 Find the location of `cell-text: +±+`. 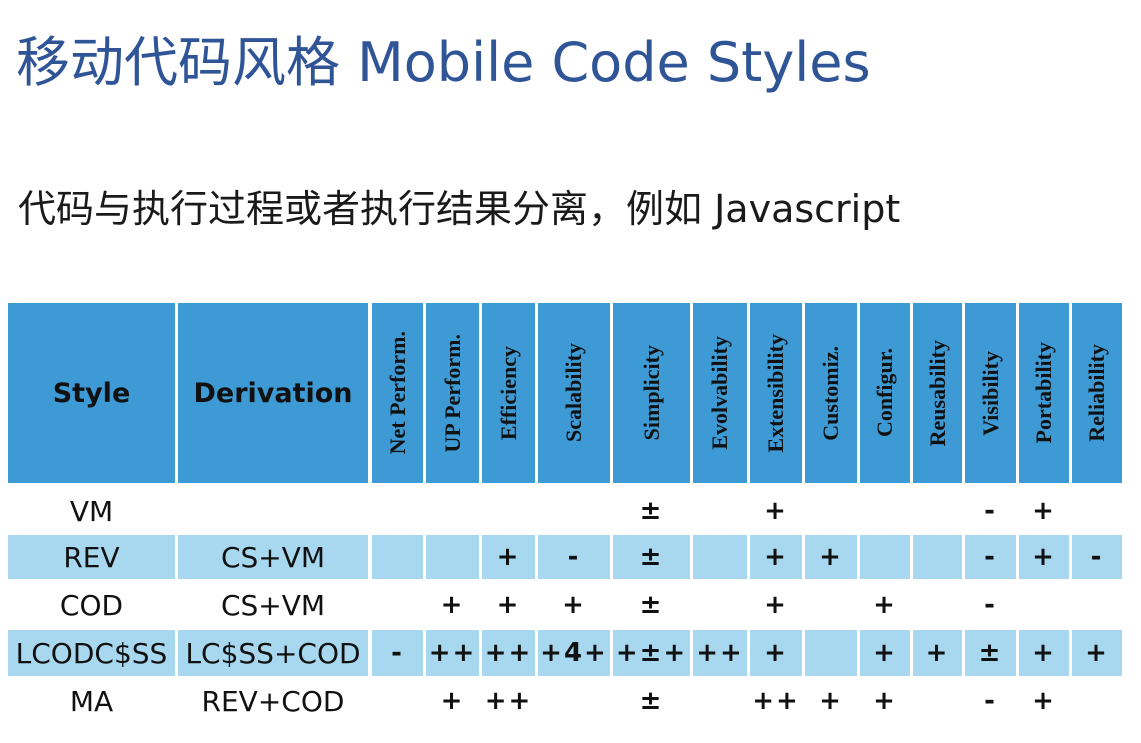

cell-text: +±+ is located at coordinates (651, 653).